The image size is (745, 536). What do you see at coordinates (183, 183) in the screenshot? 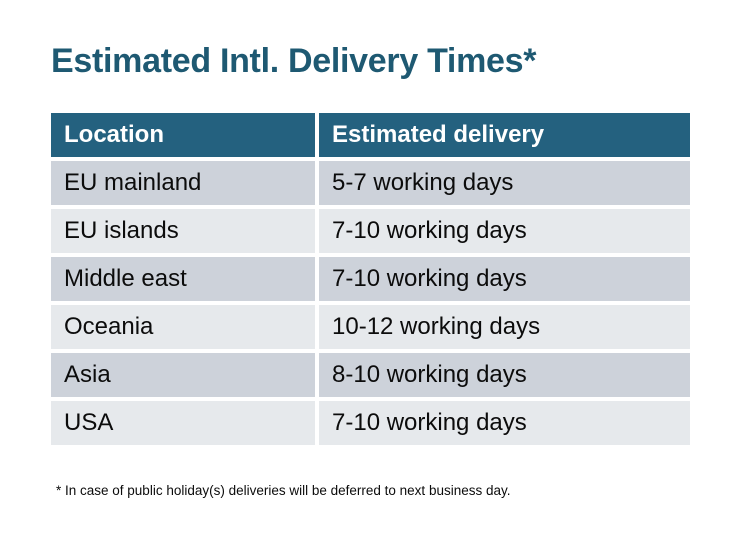
I see `cell-location-eu-mainland: EU mainland` at bounding box center [183, 183].